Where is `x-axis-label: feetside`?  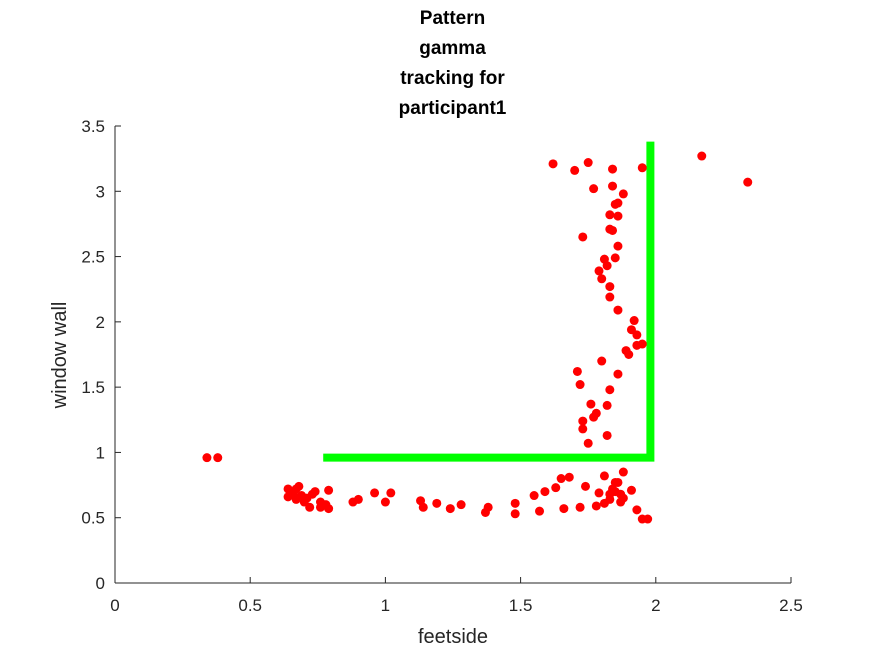
x-axis-label: feetside is located at coordinates (453, 637).